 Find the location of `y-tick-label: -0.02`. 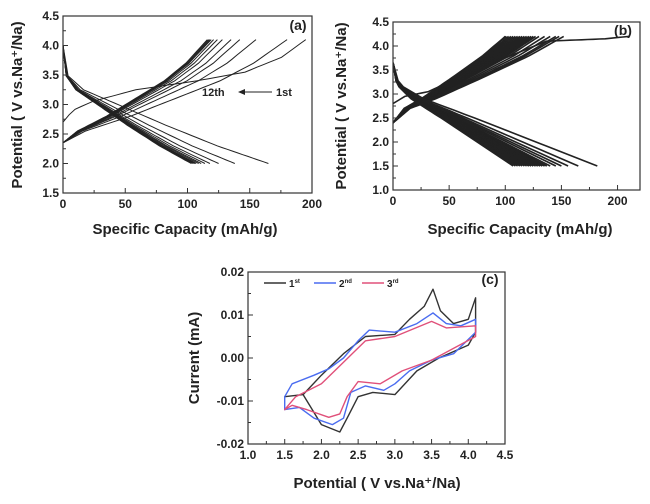

y-tick-label: -0.02 is located at coordinates (231, 444).